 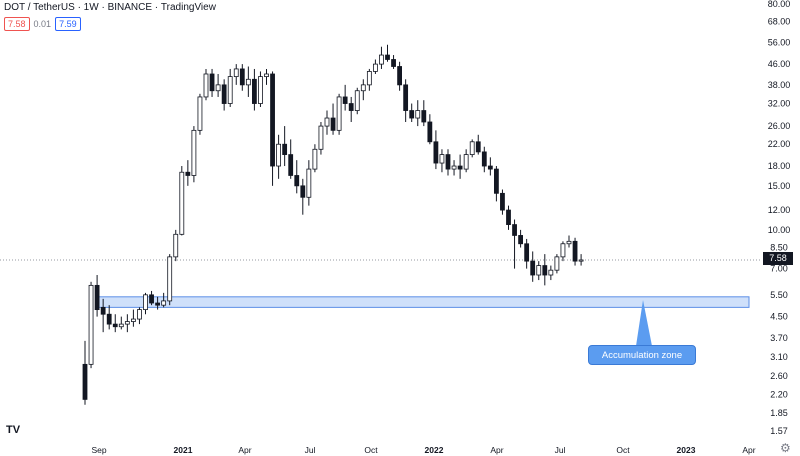 What do you see at coordinates (188, 7) in the screenshot?
I see `provider-label: TradingView` at bounding box center [188, 7].